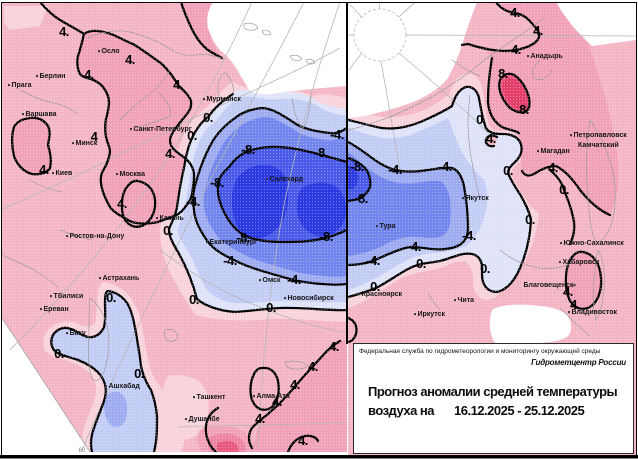 The height and width of the screenshot is (459, 638). I want to click on title-line1: Прогноз аномалии средней температуры, so click(493, 391).